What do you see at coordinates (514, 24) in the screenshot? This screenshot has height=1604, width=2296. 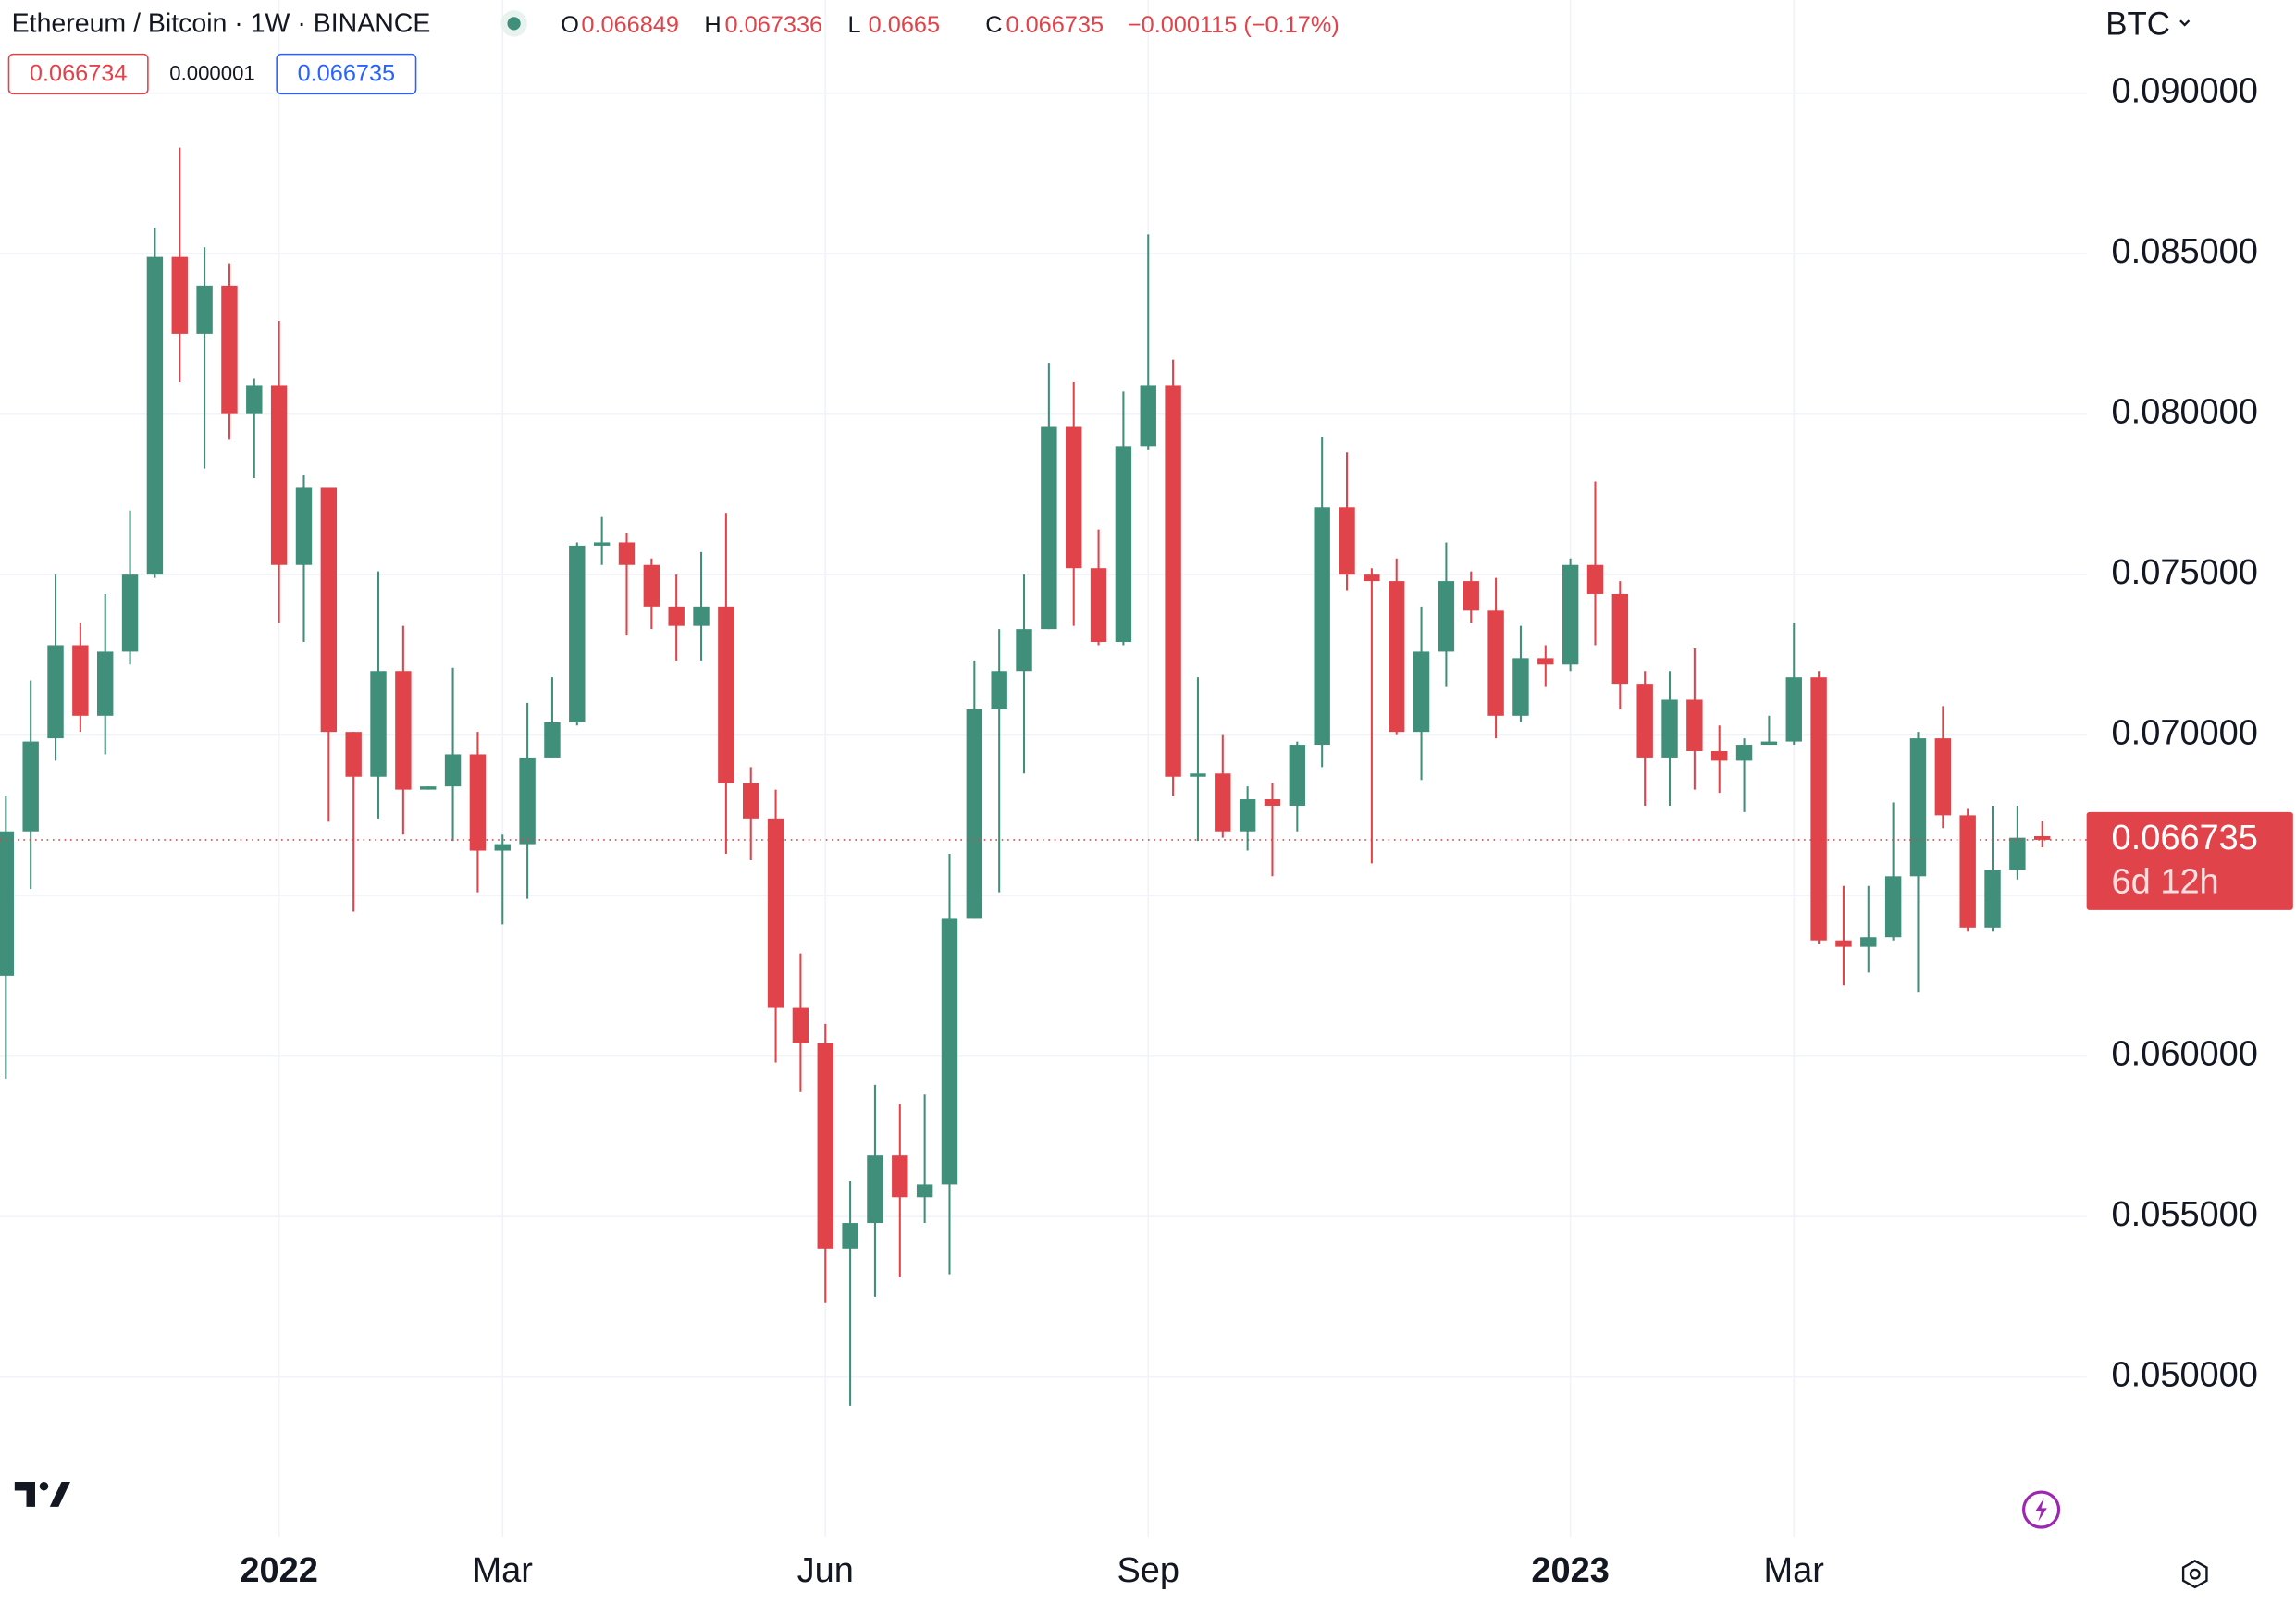 I see `status-dot` at bounding box center [514, 24].